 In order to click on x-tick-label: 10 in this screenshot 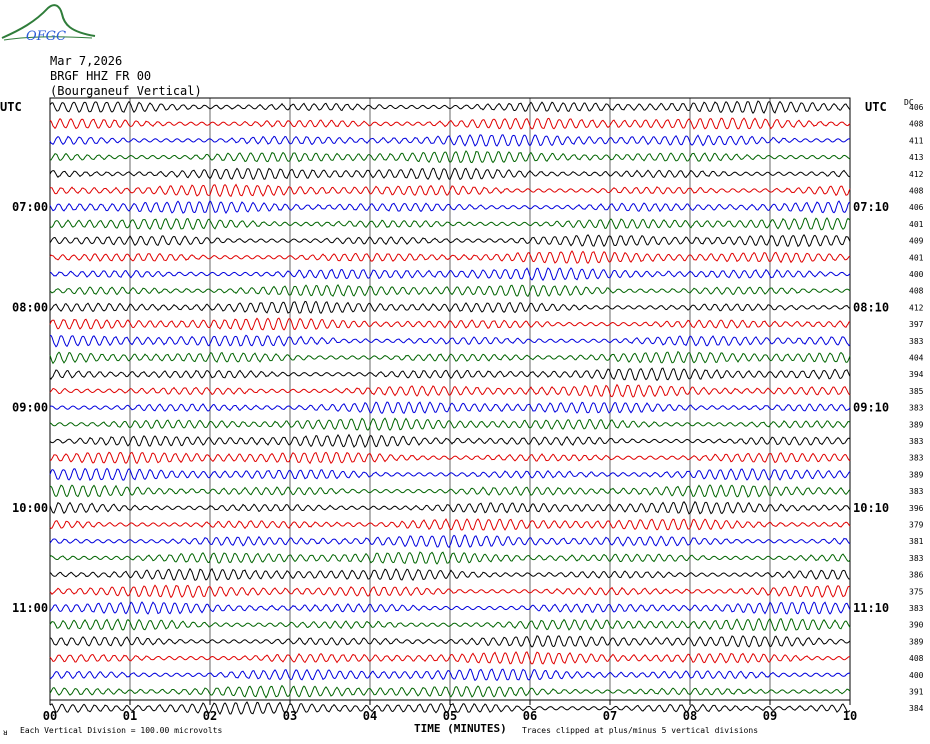, I will do `click(850, 716)`.